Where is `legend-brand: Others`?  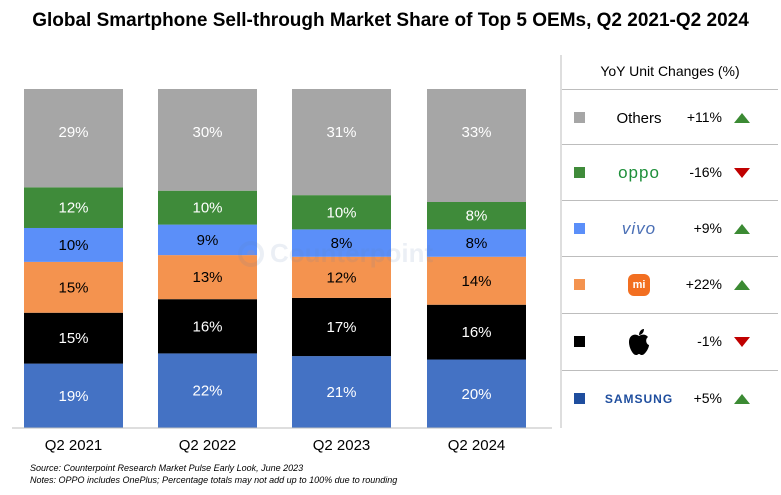 legend-brand: Others is located at coordinates (639, 118).